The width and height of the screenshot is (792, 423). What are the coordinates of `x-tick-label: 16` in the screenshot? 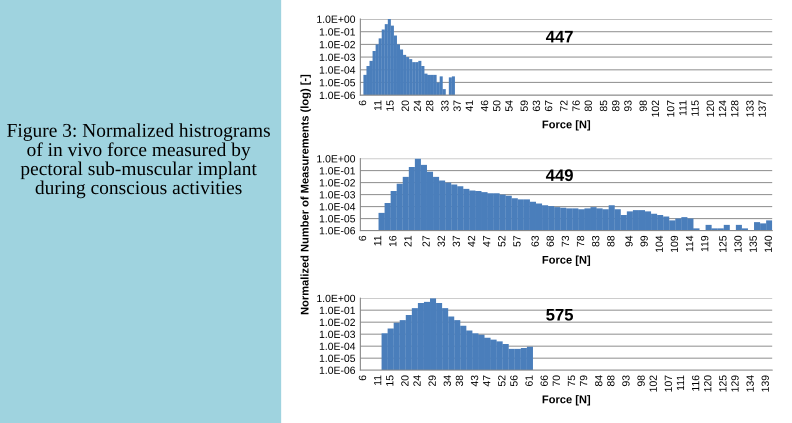 It's located at (392, 241).